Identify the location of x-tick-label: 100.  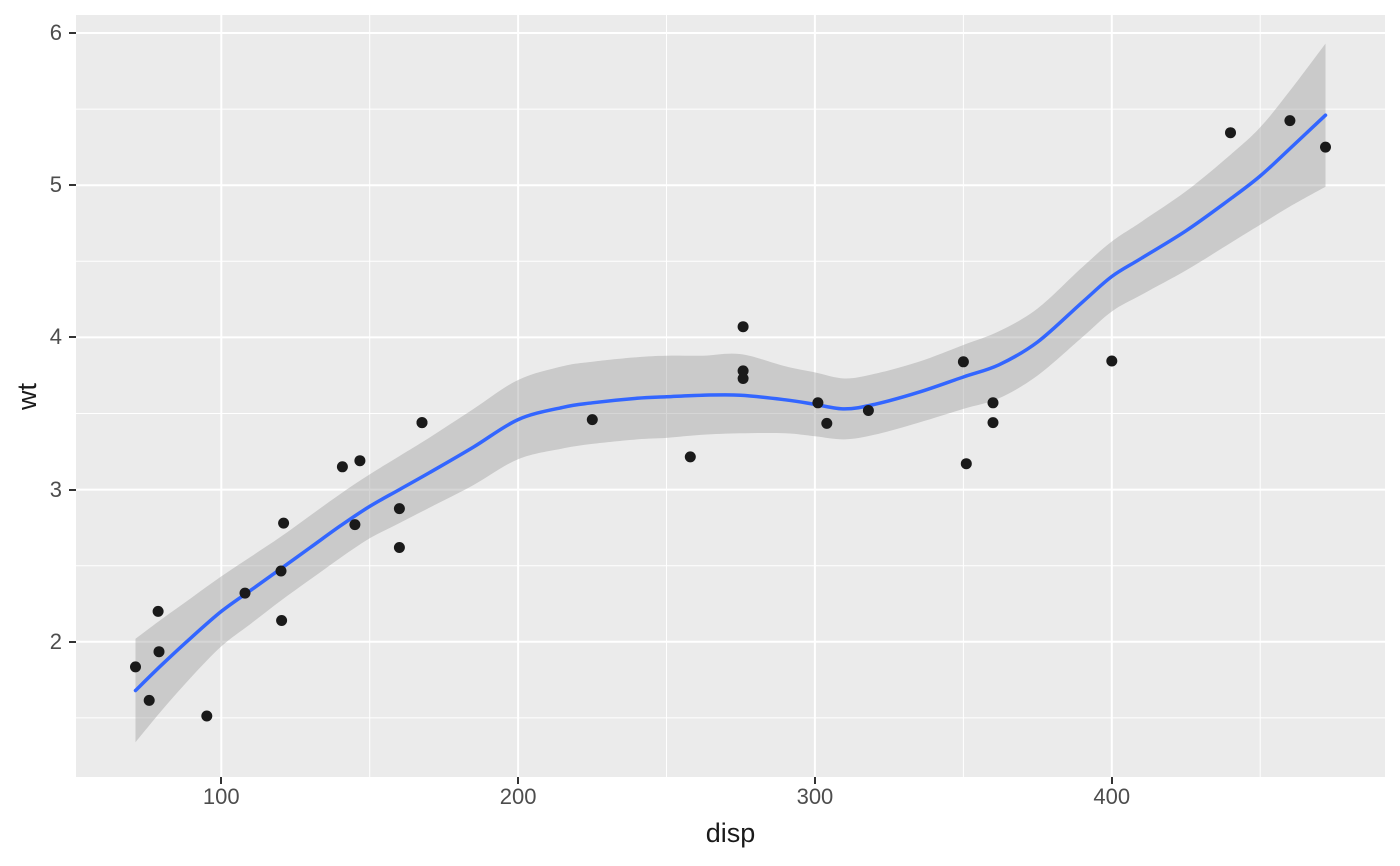
(221, 796).